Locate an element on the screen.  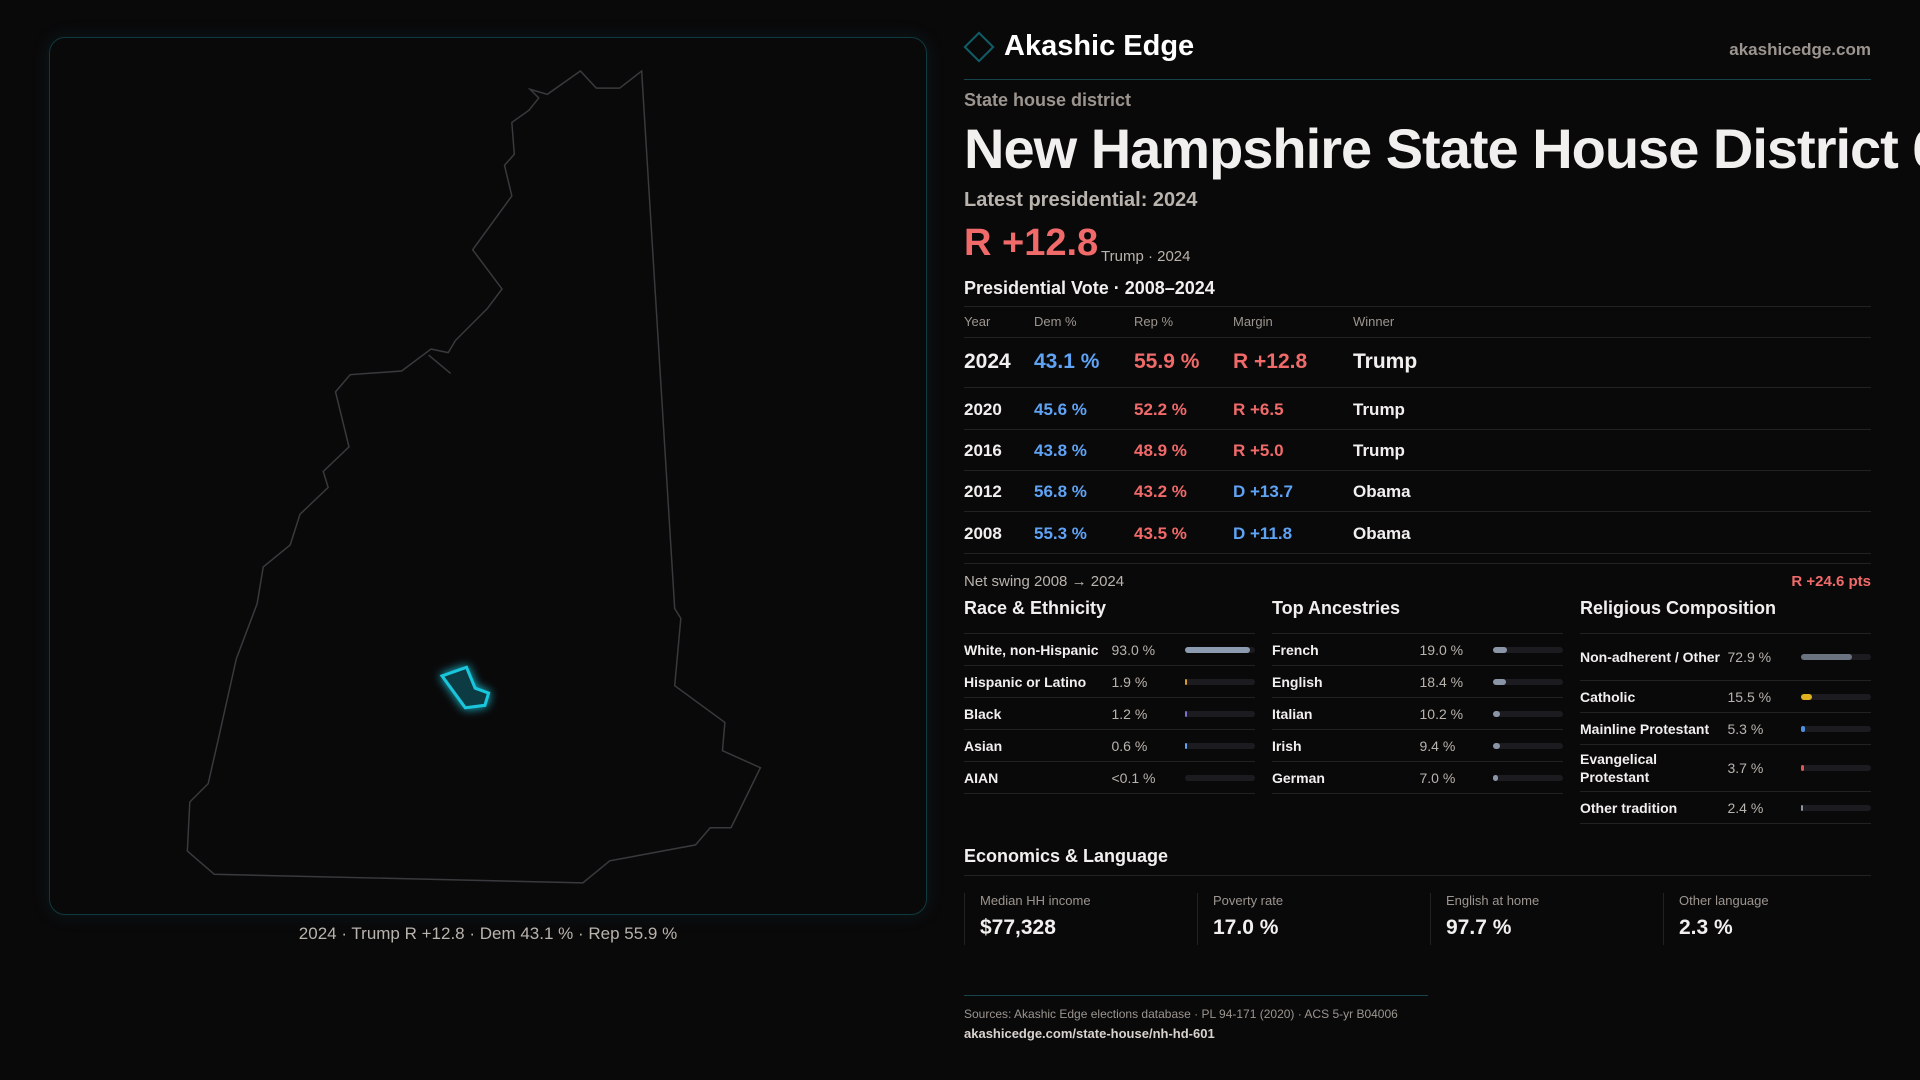
headline-sub: Trump · 2024 is located at coordinates (1146, 256).